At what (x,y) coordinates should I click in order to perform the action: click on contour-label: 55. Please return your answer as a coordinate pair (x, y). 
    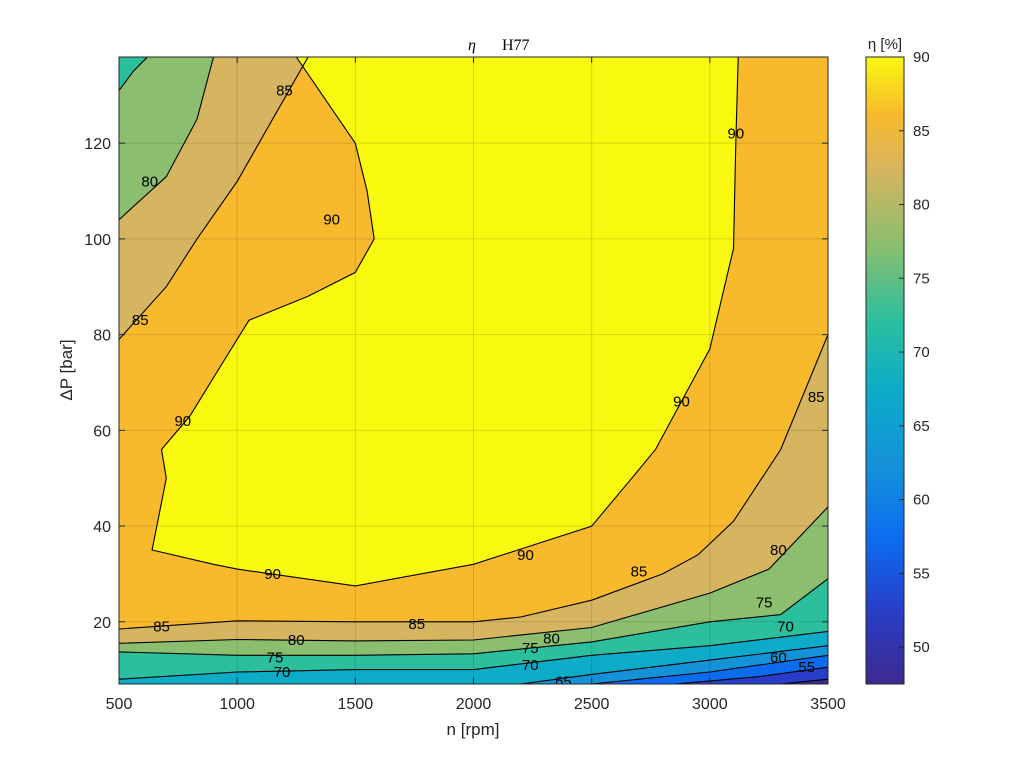
    Looking at the image, I should click on (806, 667).